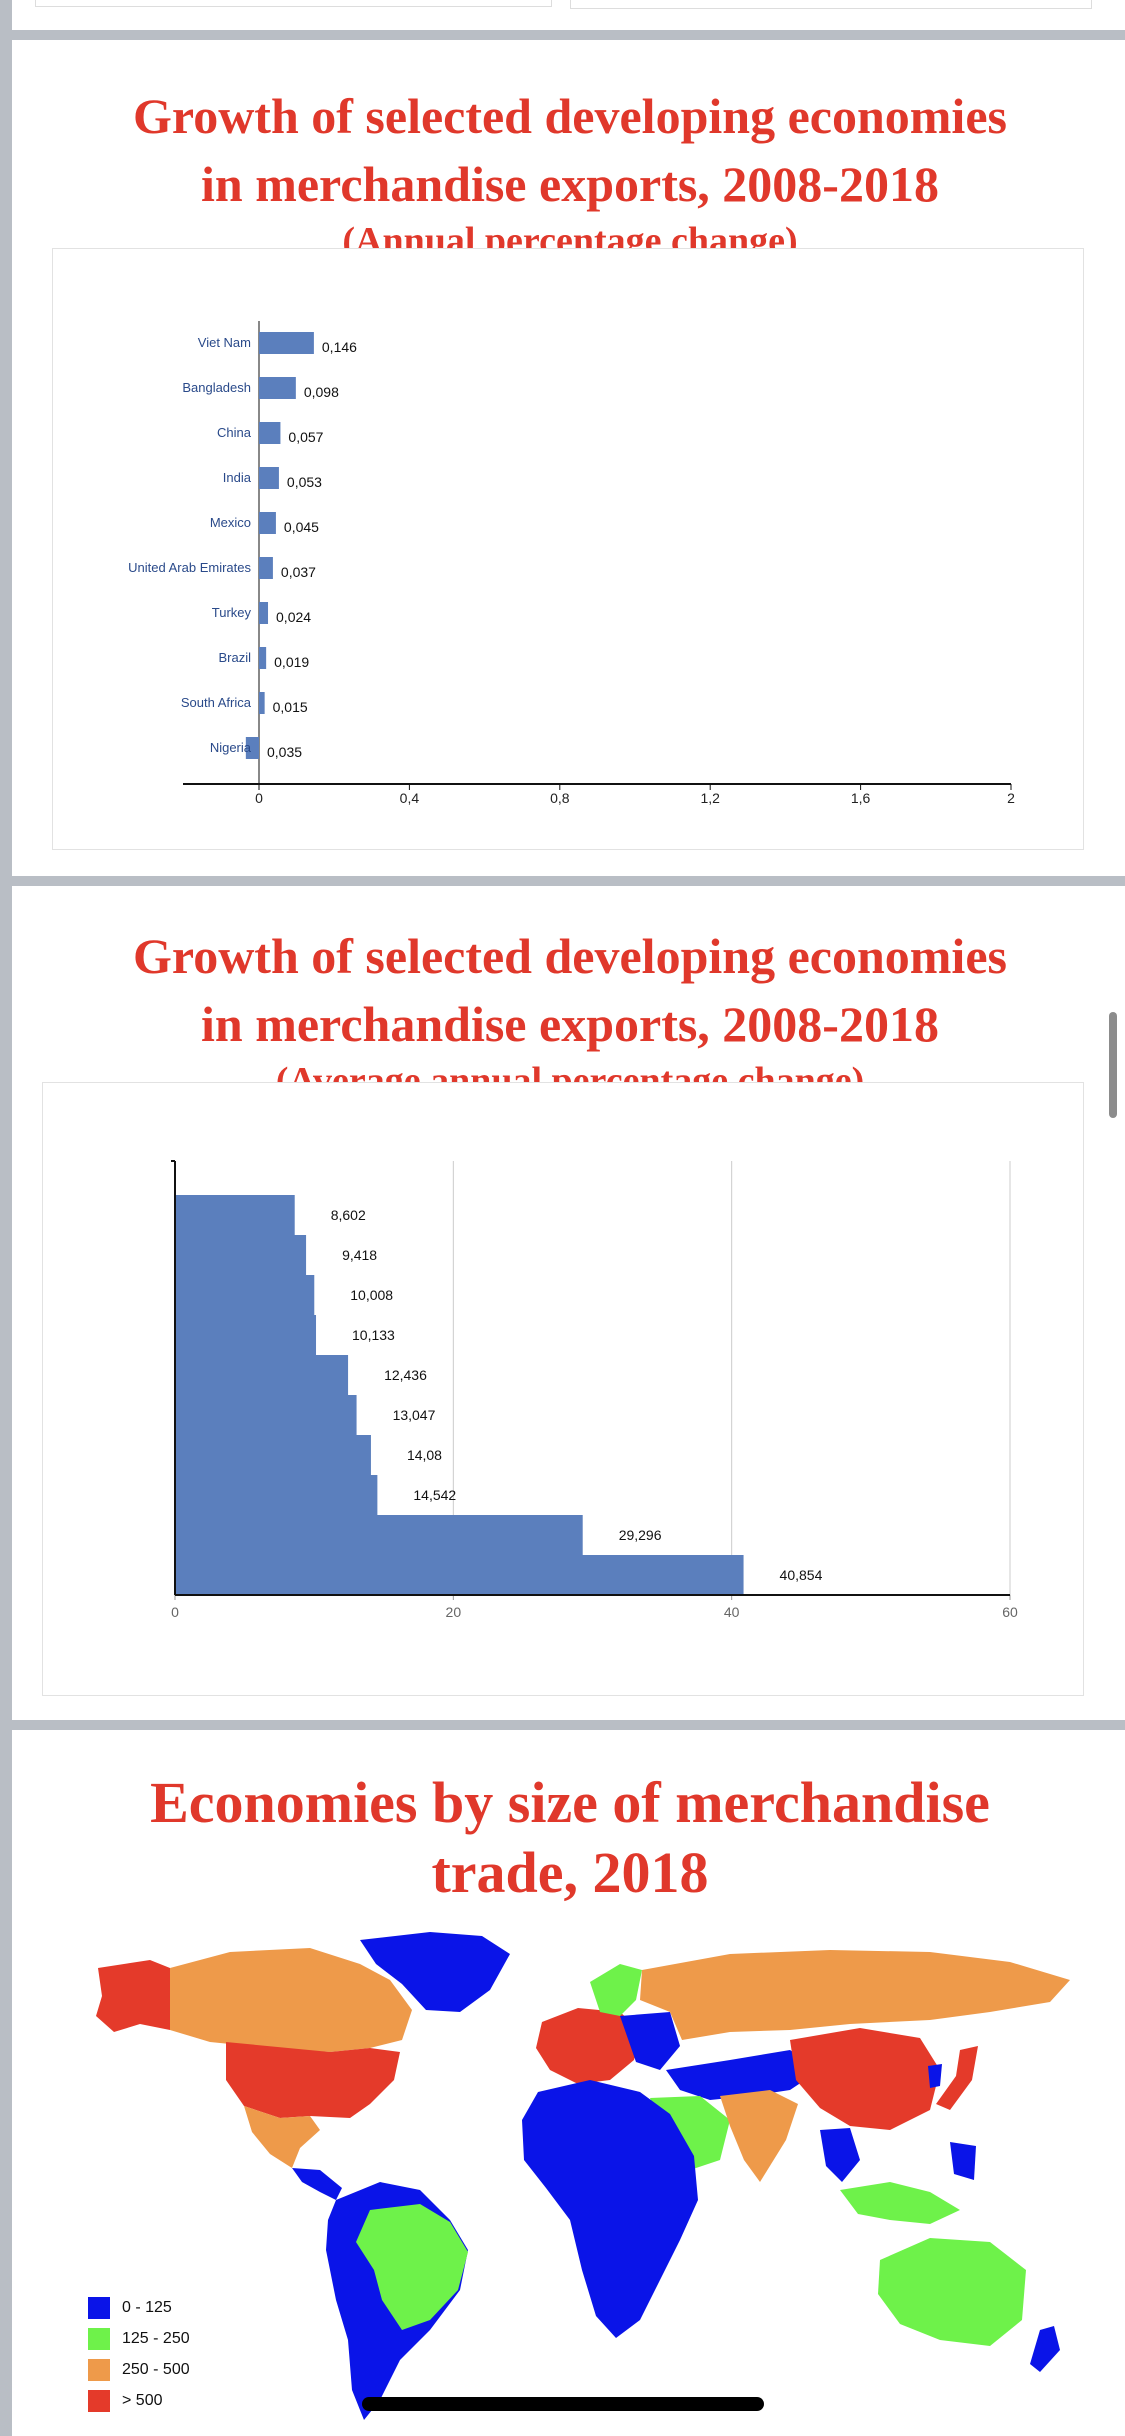  Describe the element at coordinates (424, 1455) in the screenshot. I see `chart2-value-label: 14,08` at that location.